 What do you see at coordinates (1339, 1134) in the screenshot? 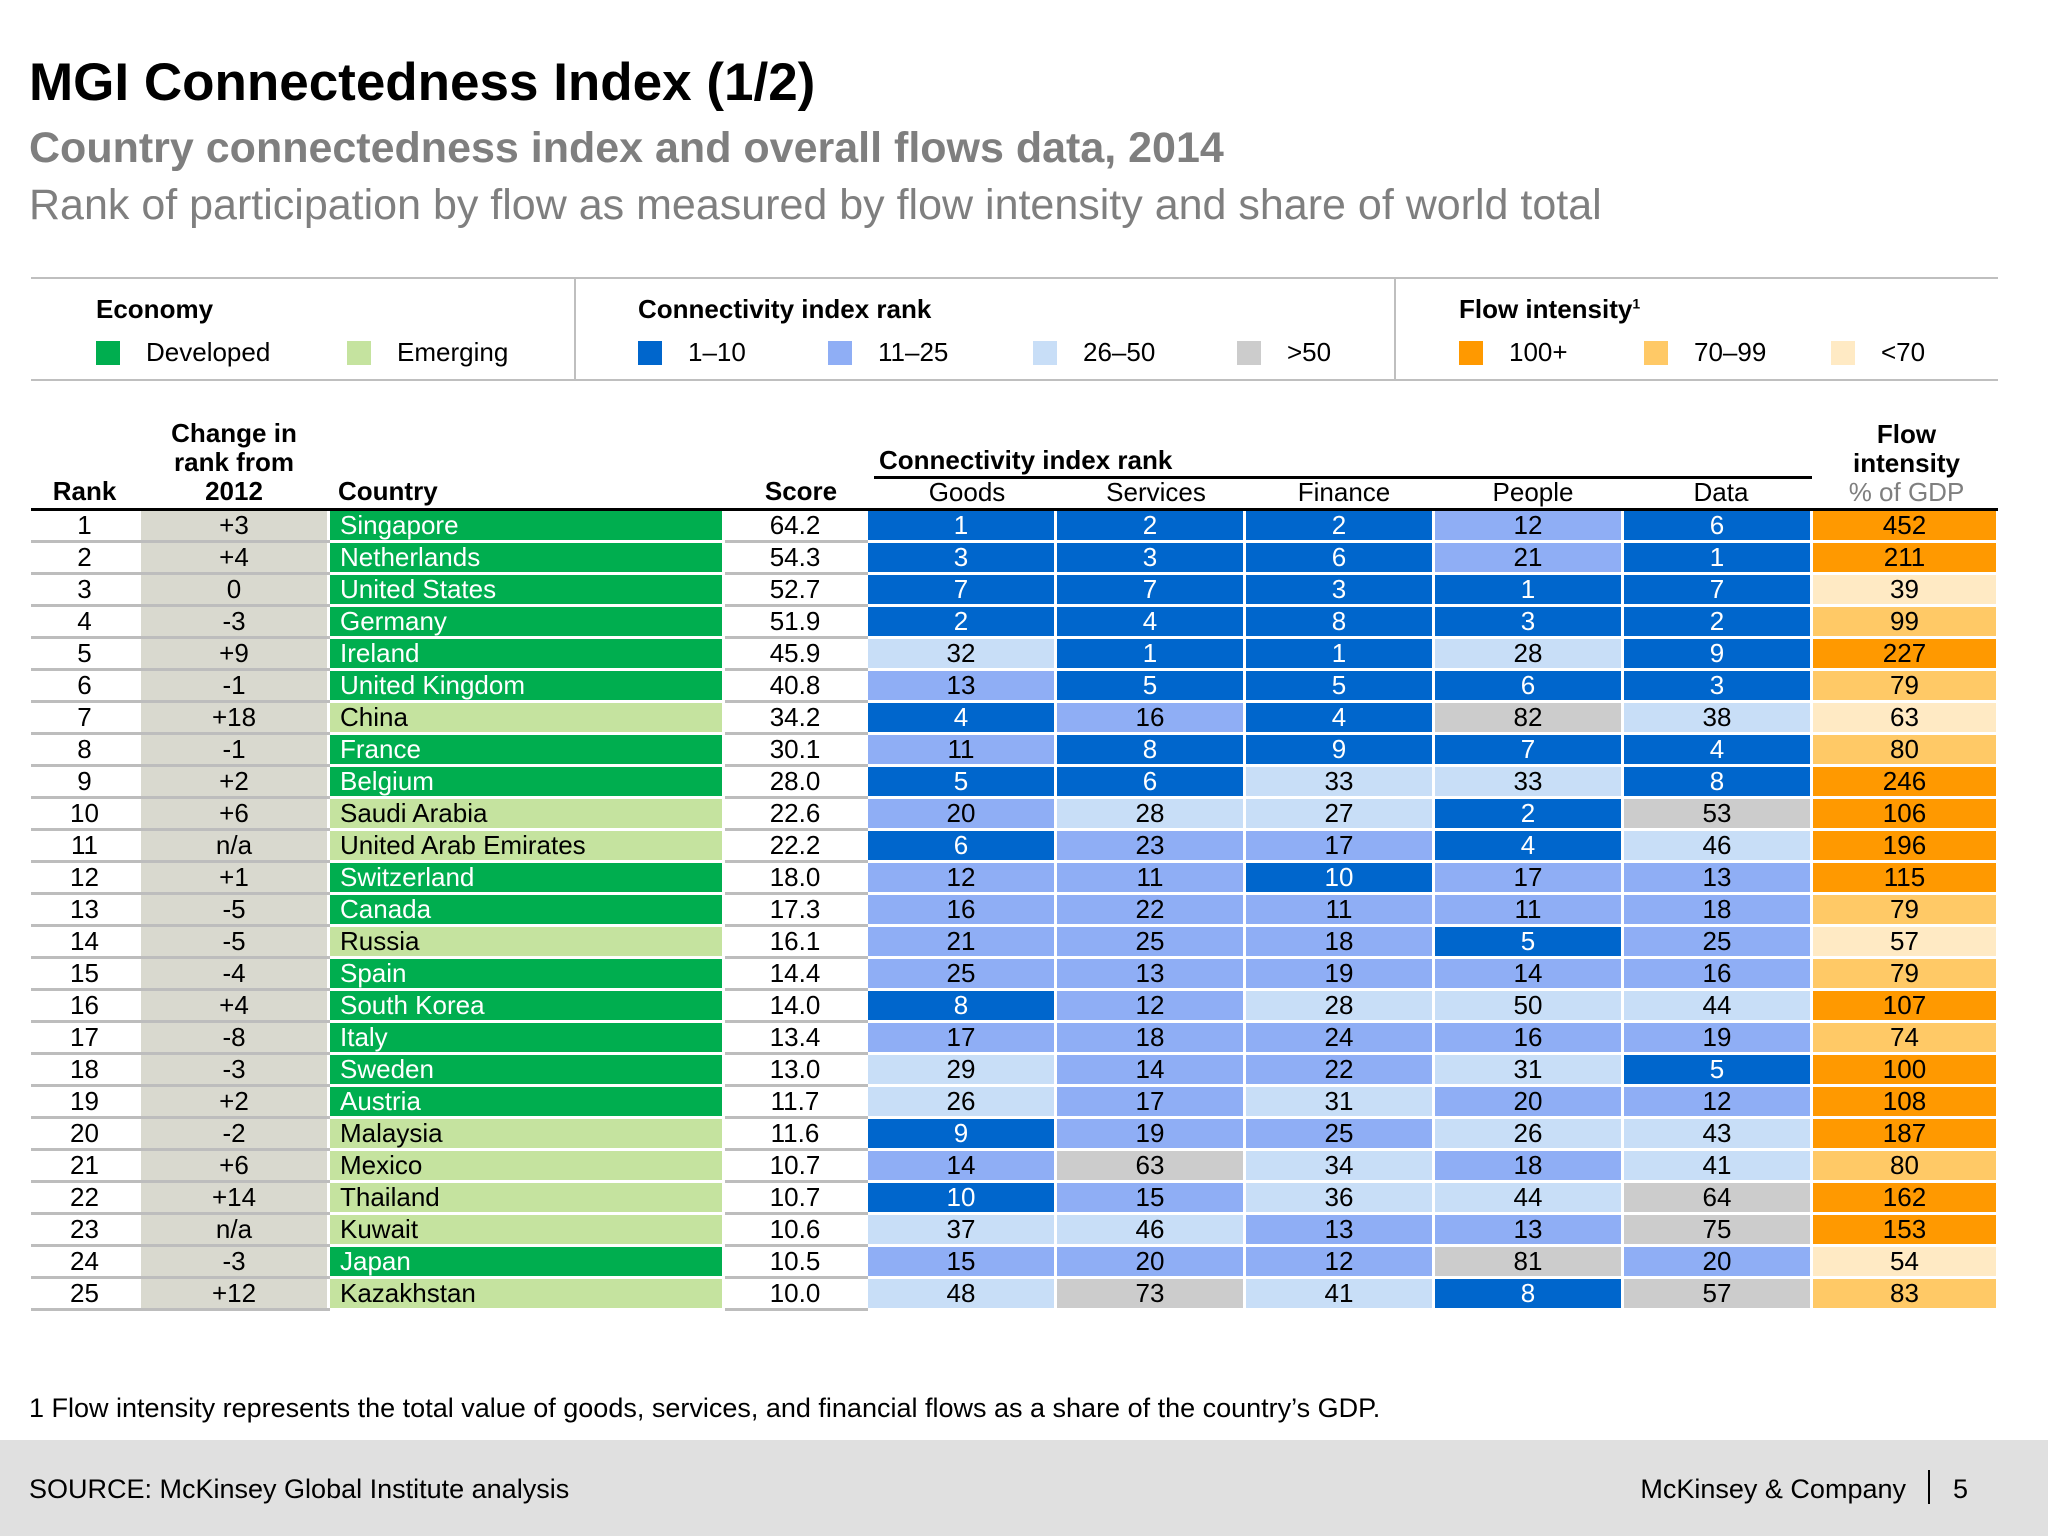
I see `finance-rank-cell: 25` at bounding box center [1339, 1134].